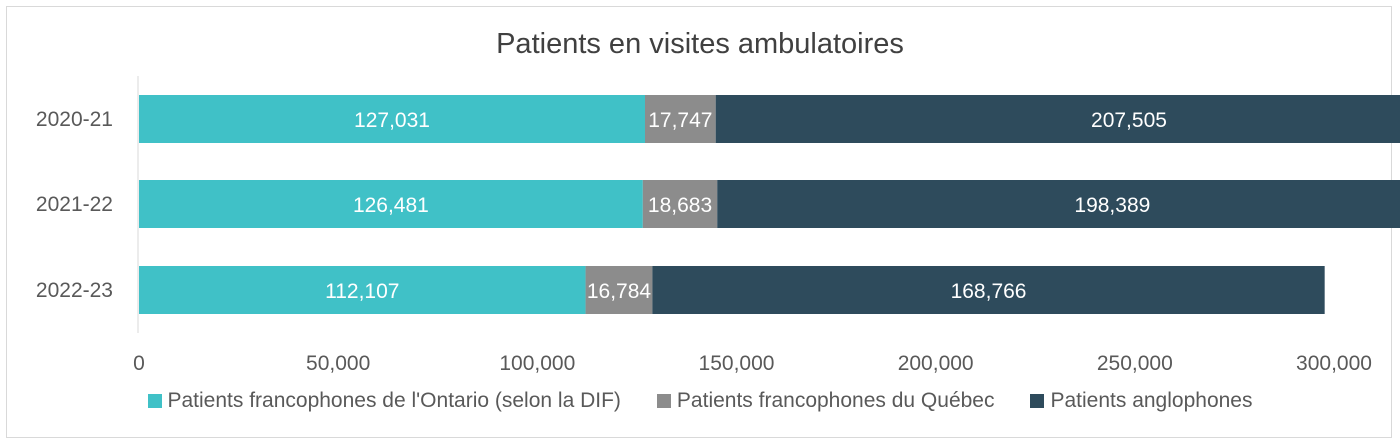 This screenshot has height=446, width=1400. I want to click on x-tick-label: 300,000, so click(1334, 363).